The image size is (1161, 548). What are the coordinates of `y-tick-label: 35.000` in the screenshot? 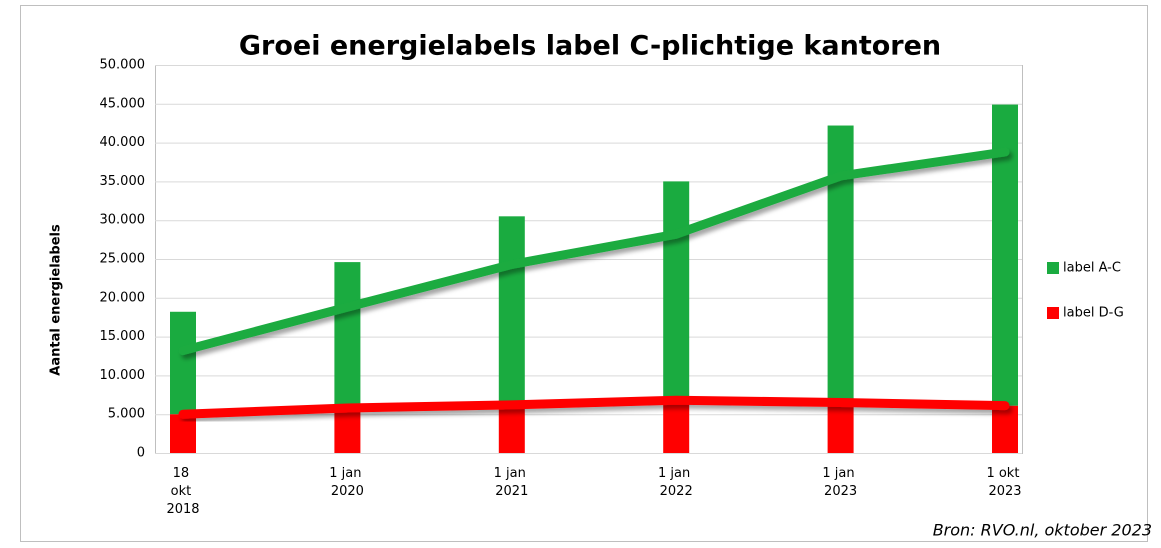 It's located at (123, 181).